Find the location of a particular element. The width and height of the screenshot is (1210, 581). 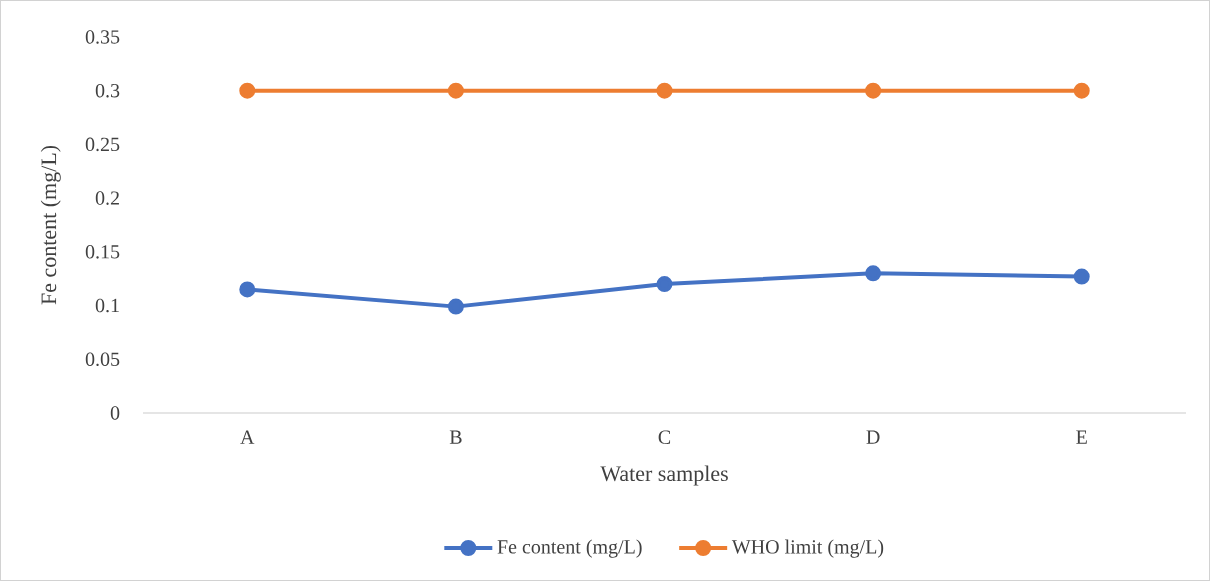

y-tick-label: 0.2 is located at coordinates (107, 198).